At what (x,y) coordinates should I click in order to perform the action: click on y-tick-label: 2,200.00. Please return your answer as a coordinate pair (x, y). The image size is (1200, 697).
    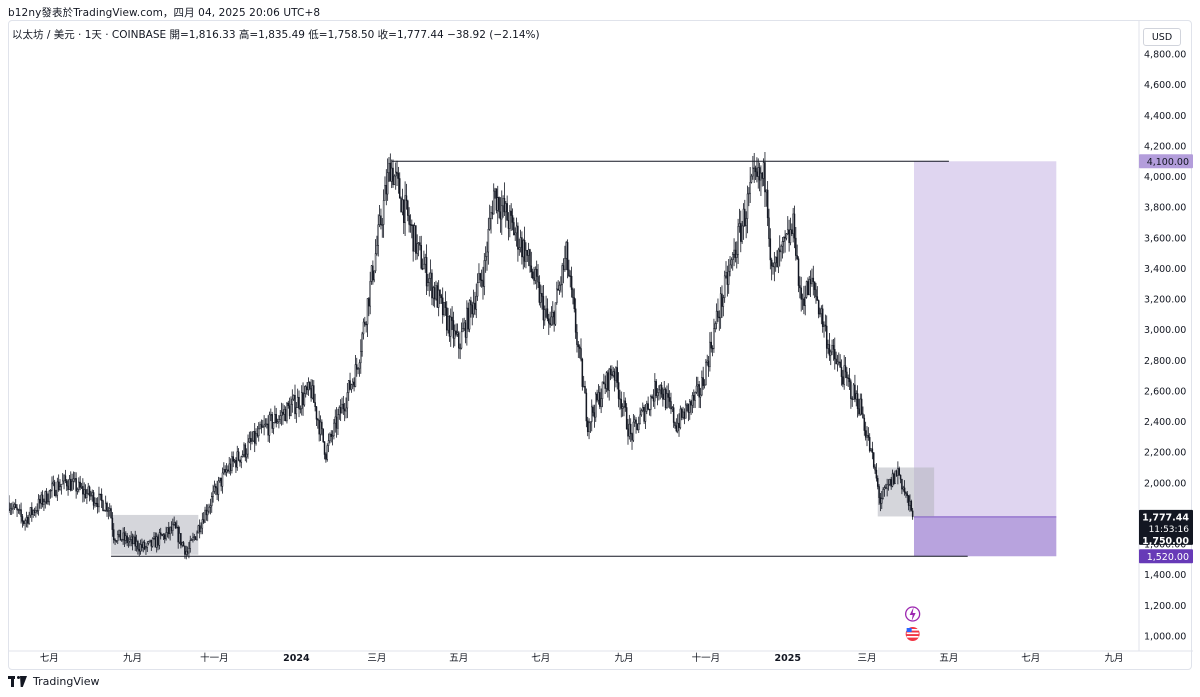
    Looking at the image, I should click on (1165, 453).